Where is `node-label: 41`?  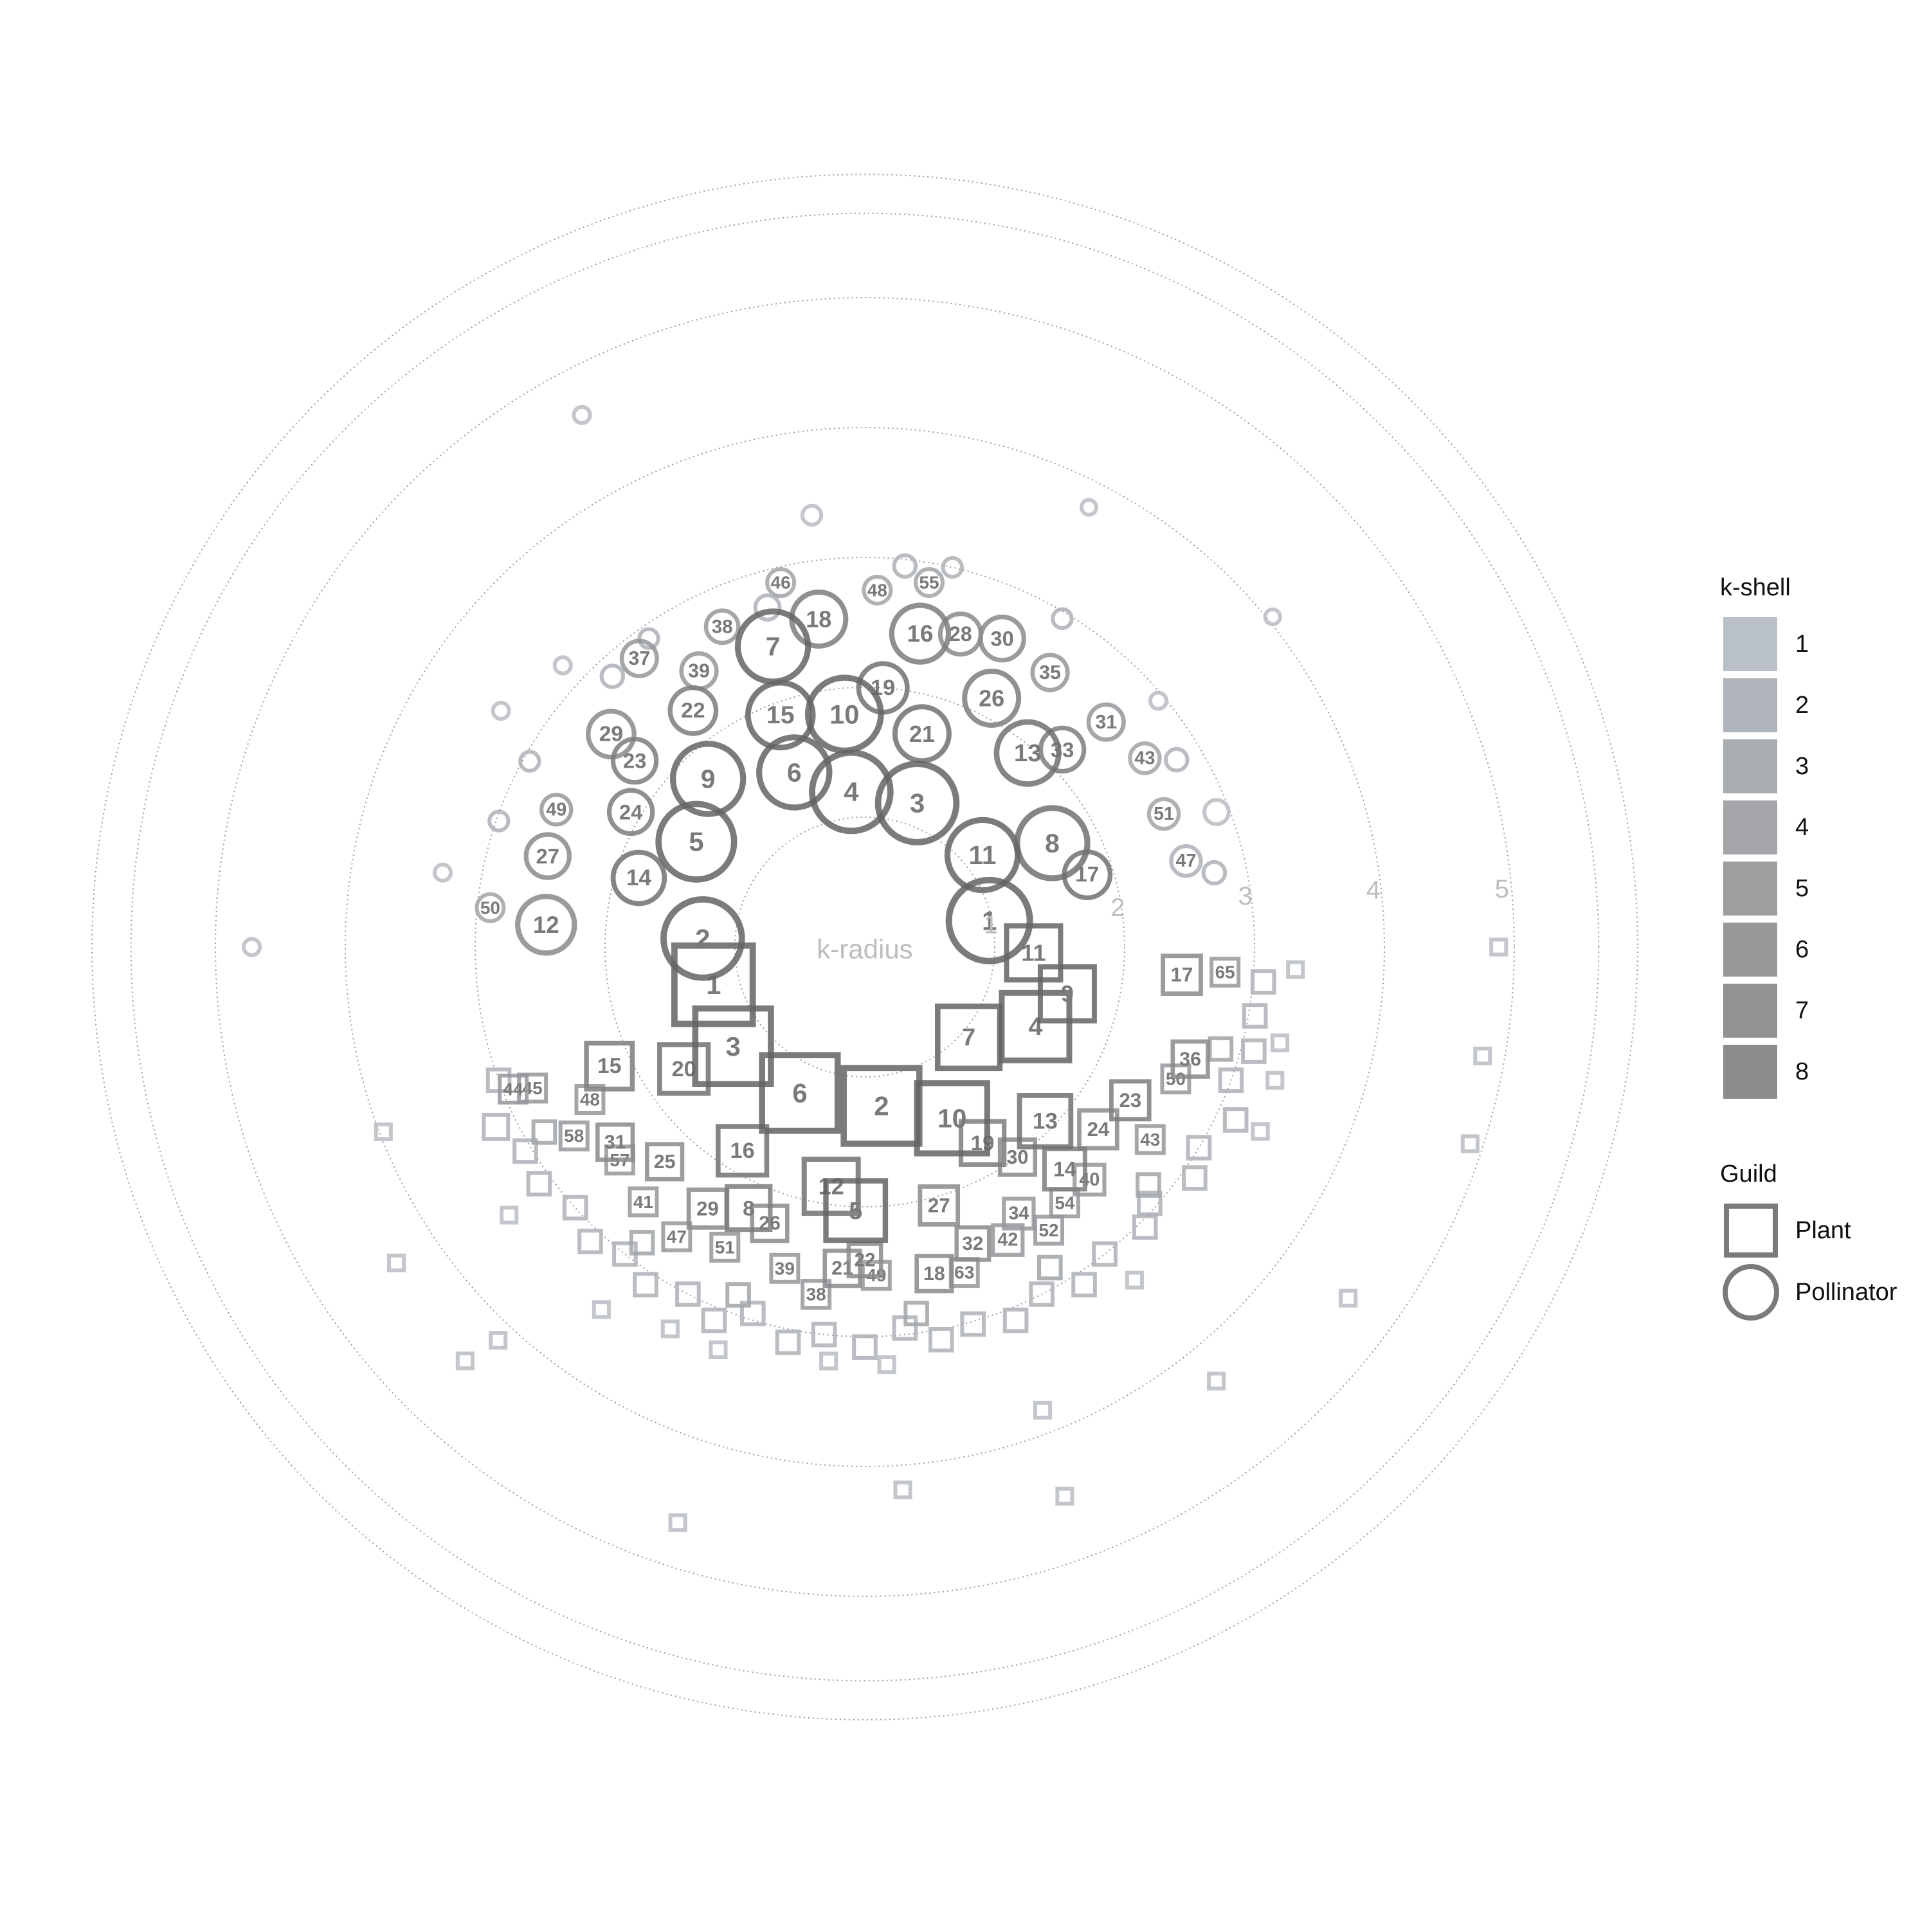
node-label: 41 is located at coordinates (643, 1202).